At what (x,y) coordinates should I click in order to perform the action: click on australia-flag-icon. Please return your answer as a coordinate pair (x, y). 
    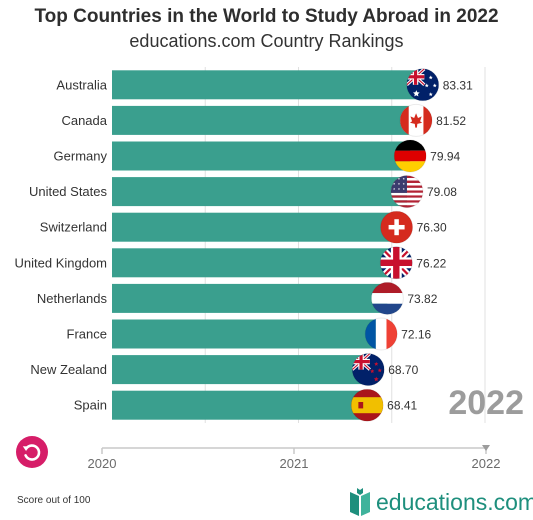
    Looking at the image, I should click on (423, 85).